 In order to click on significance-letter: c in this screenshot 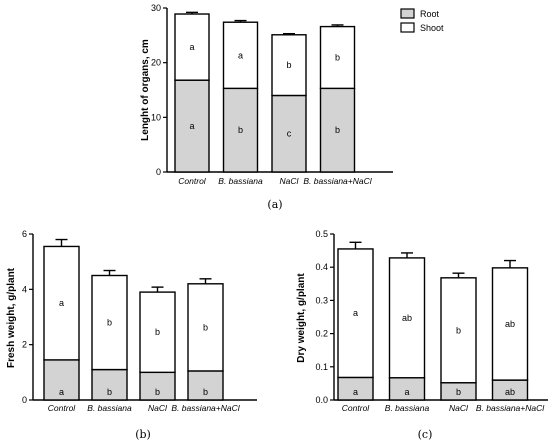, I will do `click(289, 134)`.